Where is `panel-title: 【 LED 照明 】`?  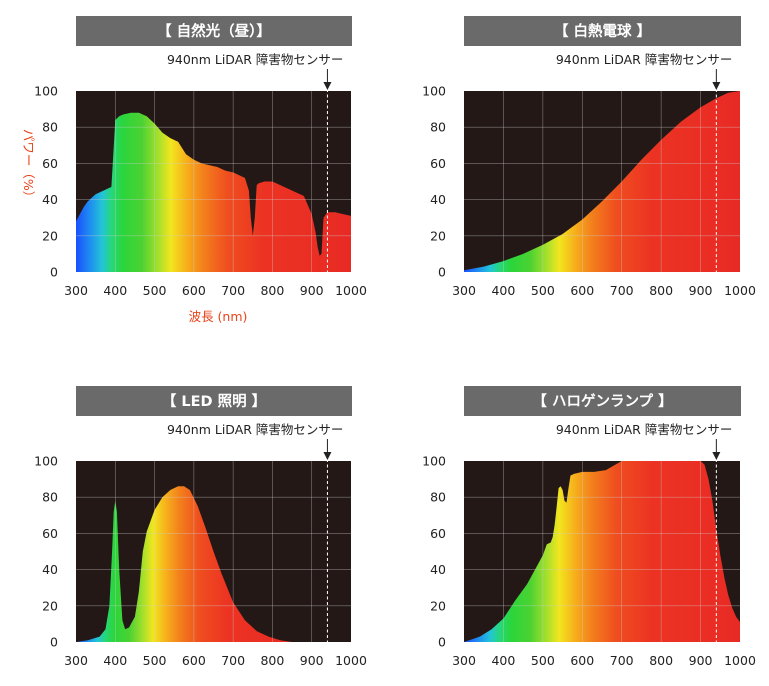
panel-title: 【 LED 照明 】 is located at coordinates (214, 401).